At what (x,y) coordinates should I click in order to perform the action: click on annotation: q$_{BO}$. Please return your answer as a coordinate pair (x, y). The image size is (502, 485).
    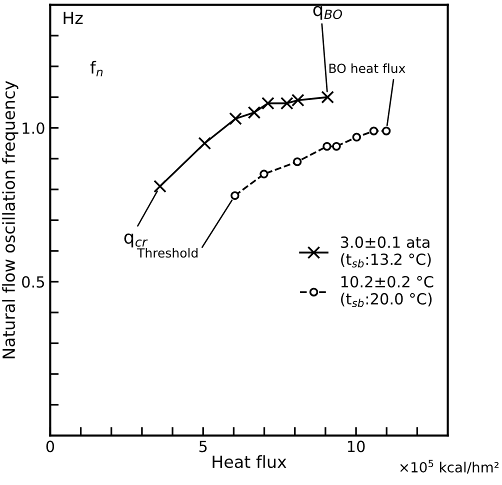
    Looking at the image, I should click on (327, 13).